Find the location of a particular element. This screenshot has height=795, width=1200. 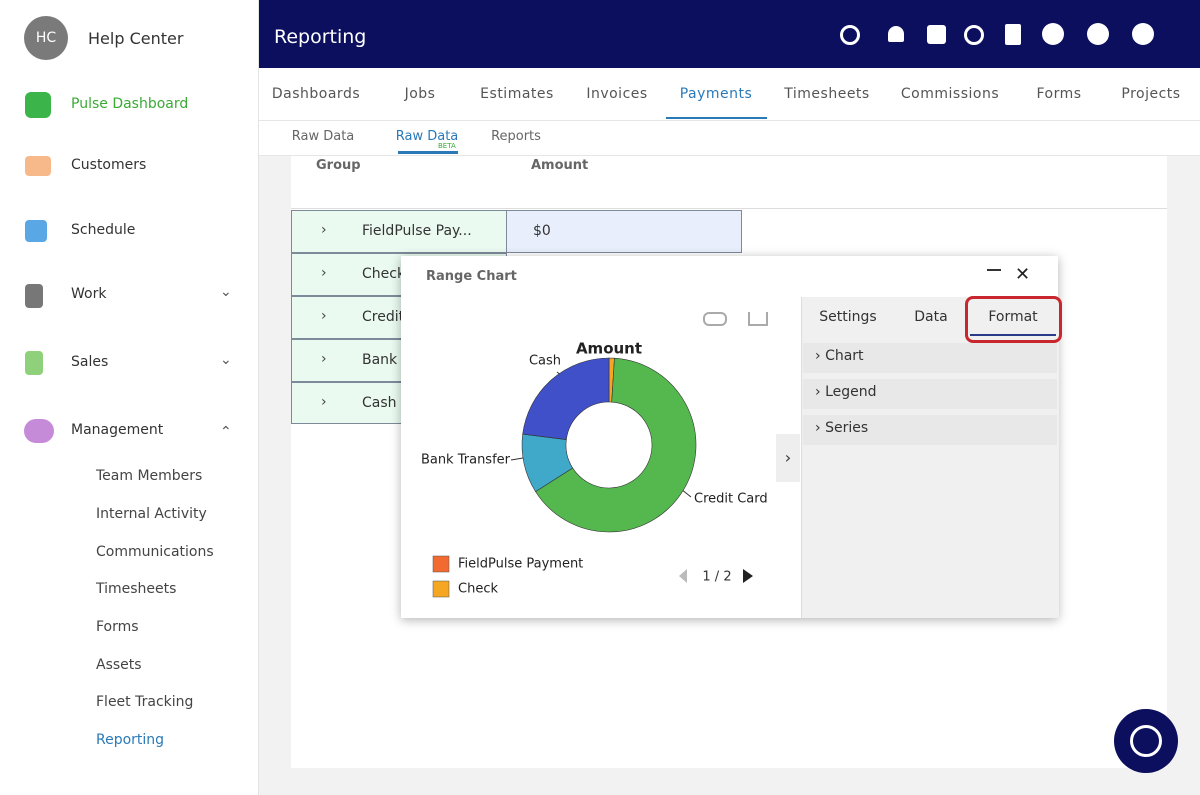

section-text: Legend is located at coordinates (851, 392).